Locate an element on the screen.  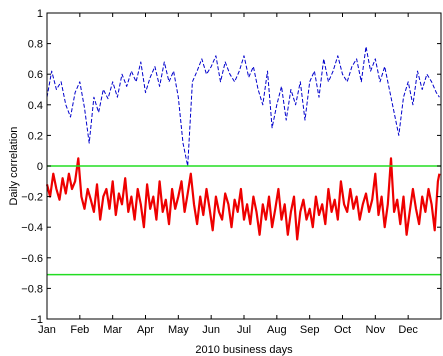
y-tick-label: 0.4 is located at coordinates (35, 106).